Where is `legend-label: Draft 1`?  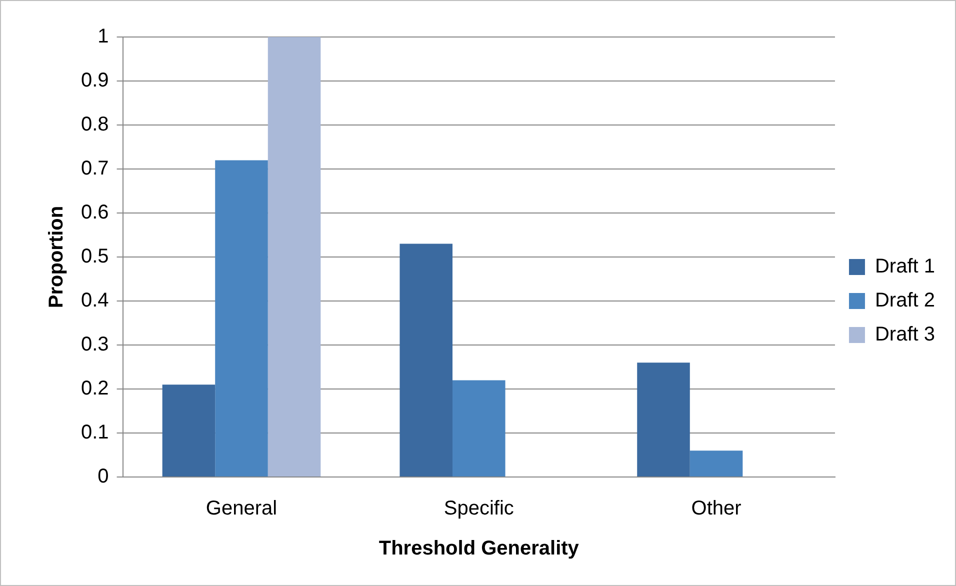 legend-label: Draft 1 is located at coordinates (905, 267).